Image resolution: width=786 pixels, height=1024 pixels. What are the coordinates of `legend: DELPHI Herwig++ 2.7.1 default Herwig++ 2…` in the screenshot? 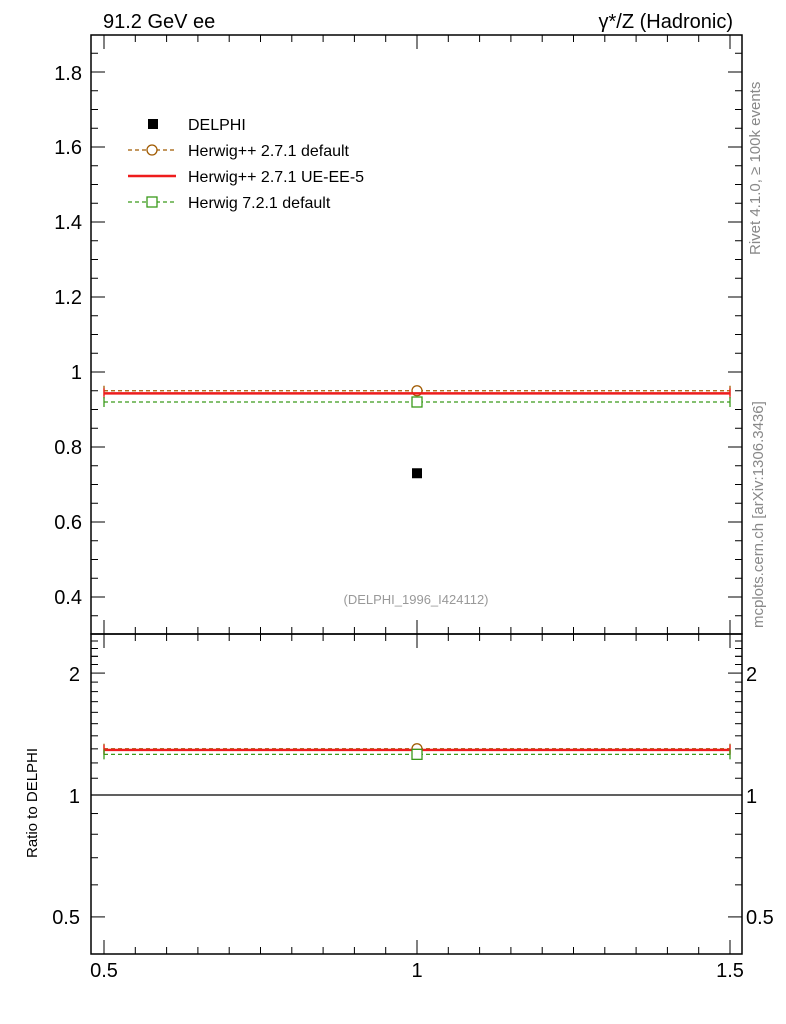 It's located at (246, 164).